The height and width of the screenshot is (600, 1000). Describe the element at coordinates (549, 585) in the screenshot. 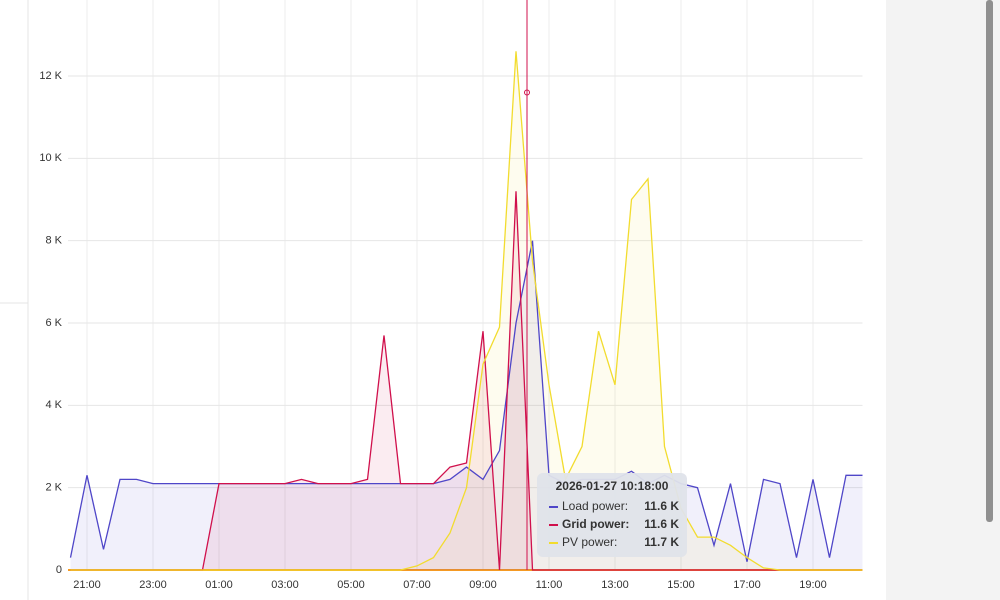

I see `x-tick-label: 11:00` at that location.